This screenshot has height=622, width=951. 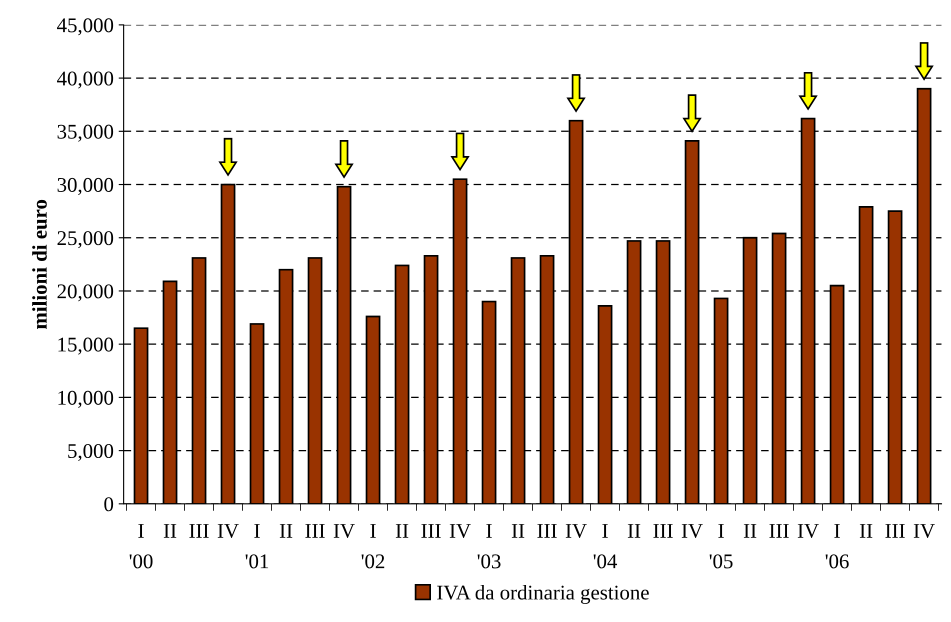 What do you see at coordinates (373, 546) in the screenshot?
I see `x-tick-label: I '02` at bounding box center [373, 546].